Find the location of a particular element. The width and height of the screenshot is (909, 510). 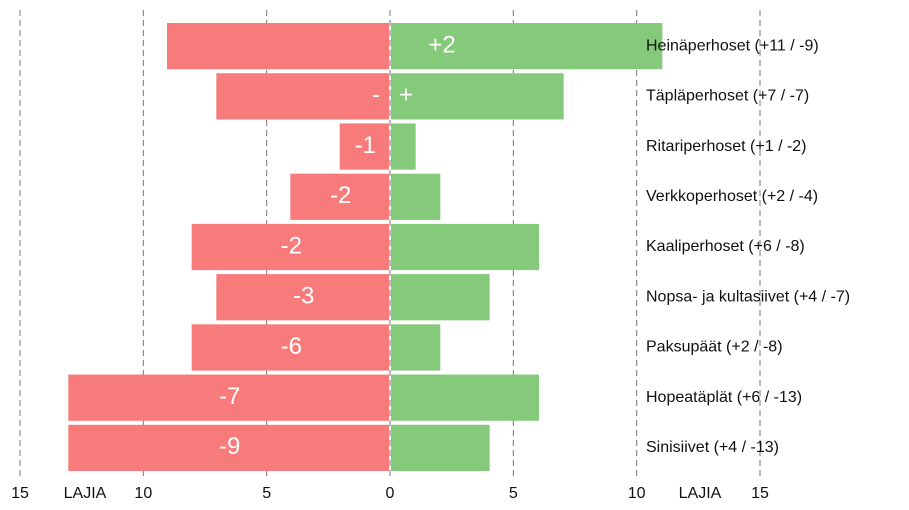

net-label: + is located at coordinates (406, 95).